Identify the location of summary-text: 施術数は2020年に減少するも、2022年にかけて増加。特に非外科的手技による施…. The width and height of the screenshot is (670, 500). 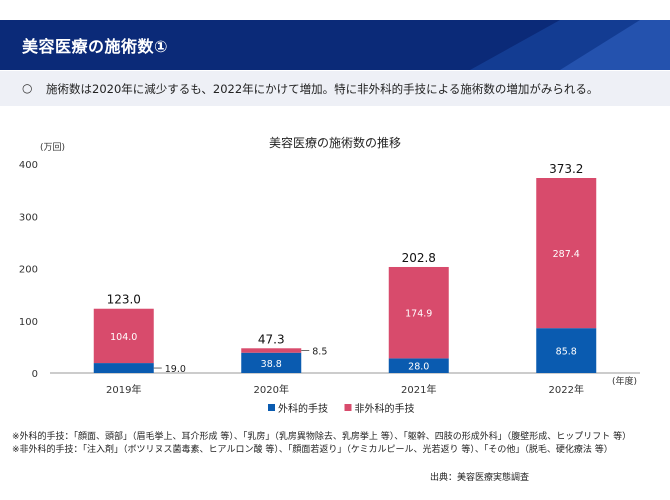
(322, 89).